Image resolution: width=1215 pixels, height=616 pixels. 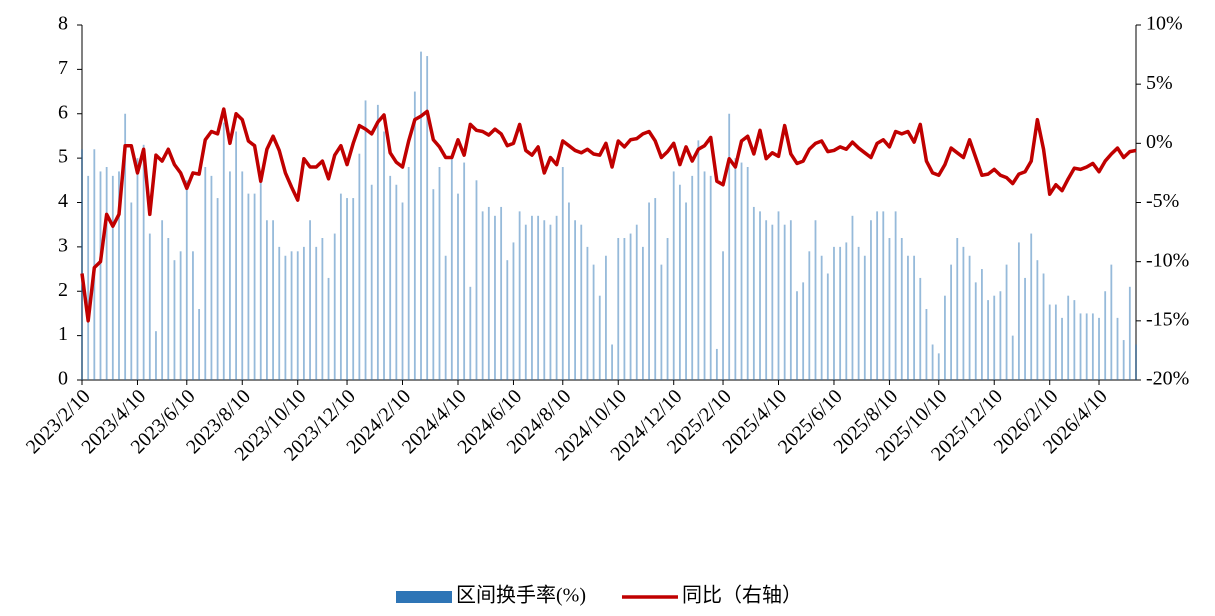 What do you see at coordinates (63, 290) in the screenshot?
I see `y-tick-label: 2` at bounding box center [63, 290].